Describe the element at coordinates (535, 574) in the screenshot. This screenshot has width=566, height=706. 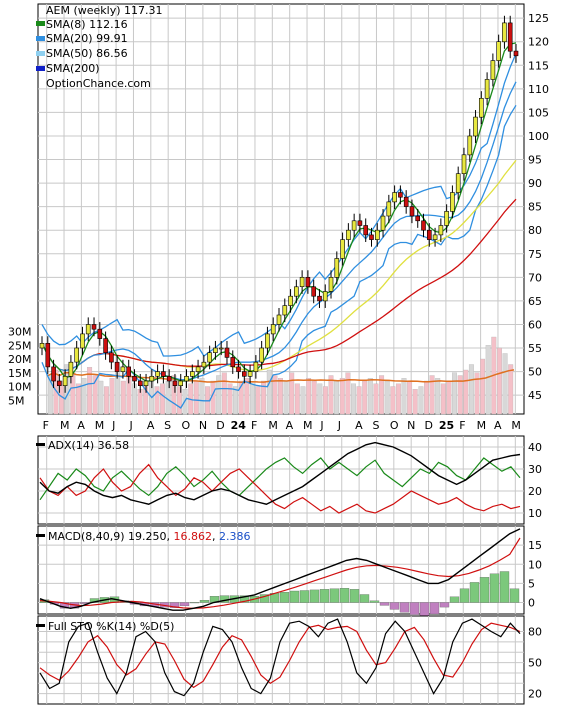
I see `macd-axis-ticks: 0 5 10 15` at that location.